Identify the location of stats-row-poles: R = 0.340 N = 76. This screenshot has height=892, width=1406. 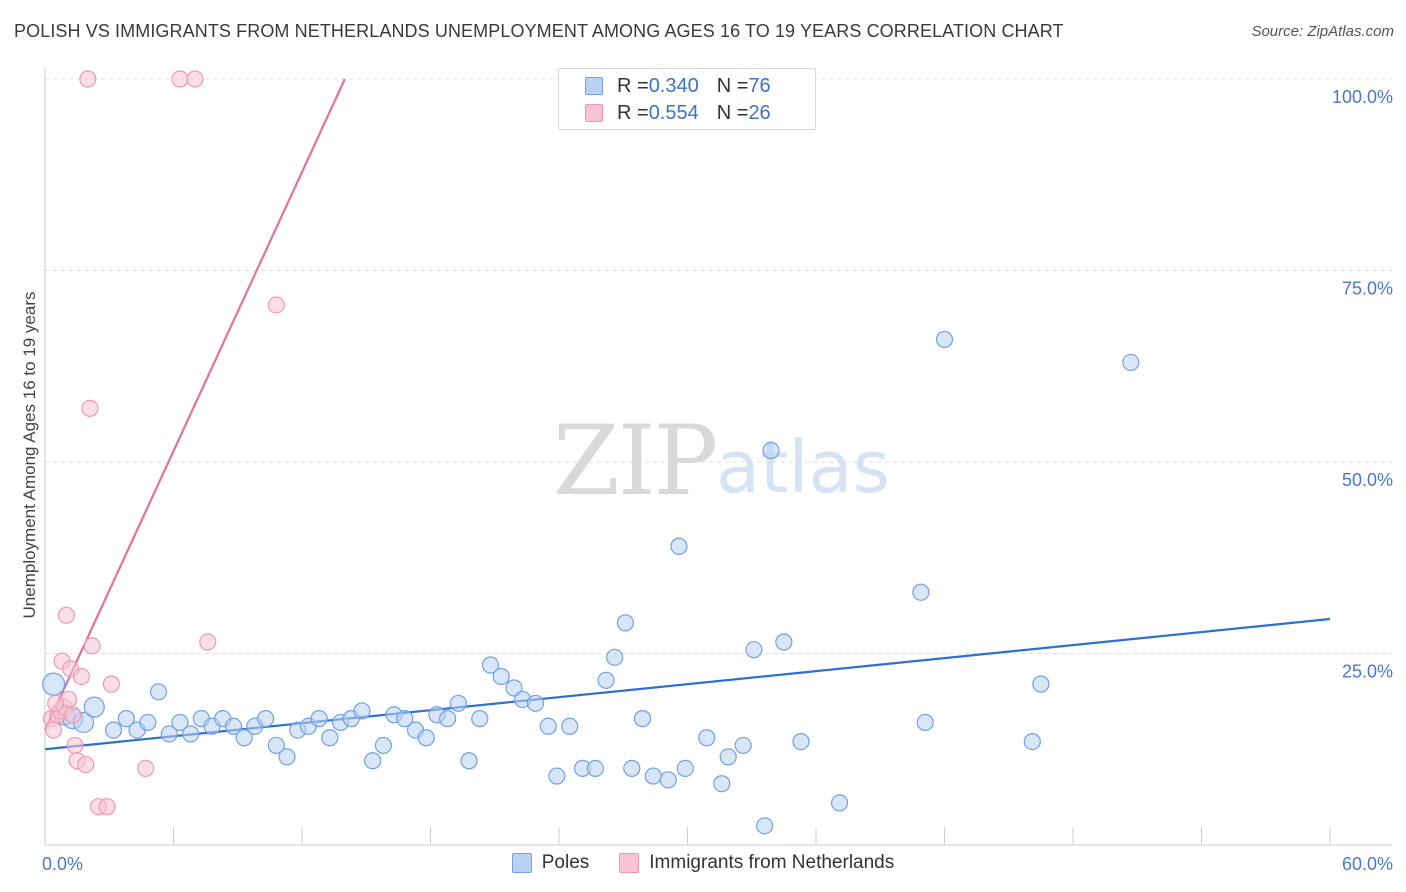
(678, 86).